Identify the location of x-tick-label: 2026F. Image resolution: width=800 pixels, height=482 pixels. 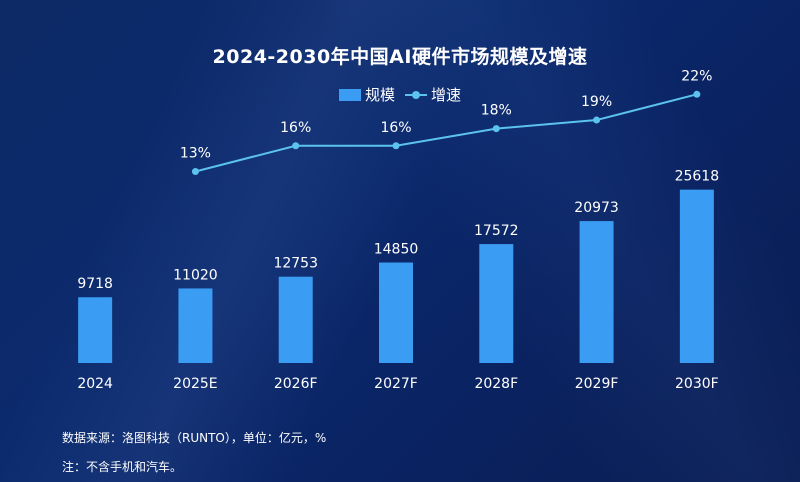
(296, 384).